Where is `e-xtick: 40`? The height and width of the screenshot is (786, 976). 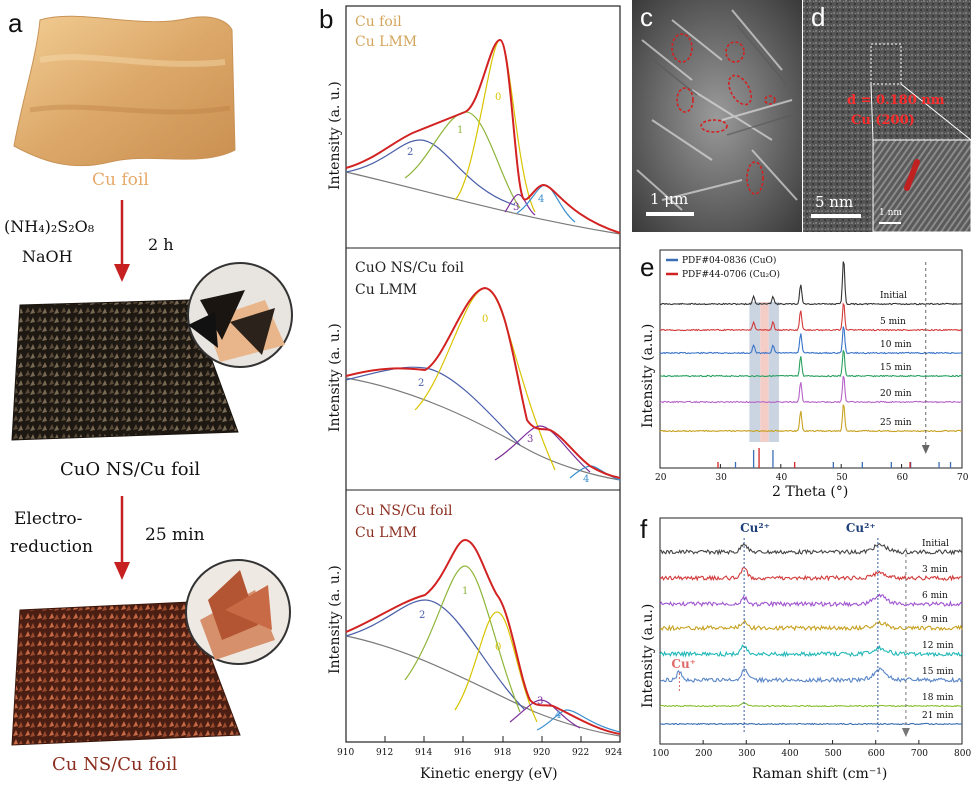 e-xtick: 40 is located at coordinates (782, 478).